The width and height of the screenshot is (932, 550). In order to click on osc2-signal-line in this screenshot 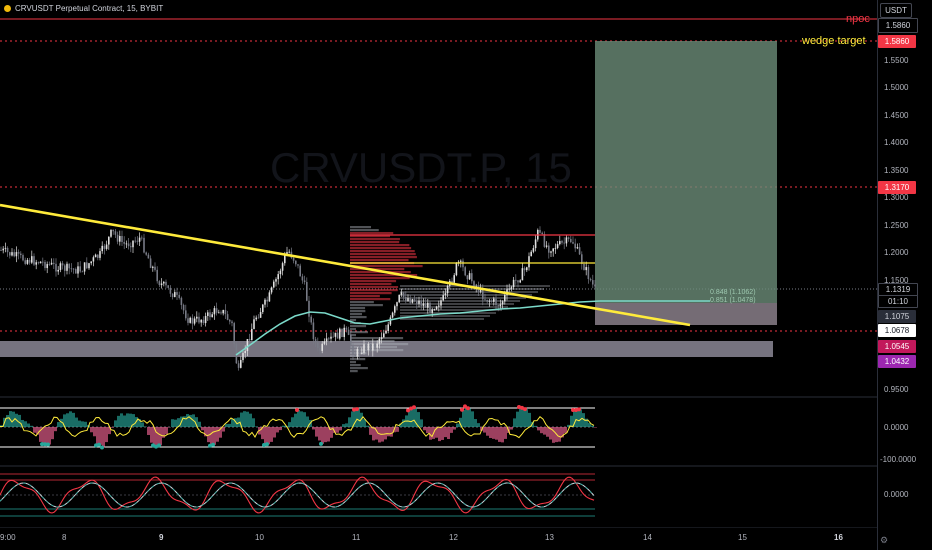, I will do `click(297, 495)`.